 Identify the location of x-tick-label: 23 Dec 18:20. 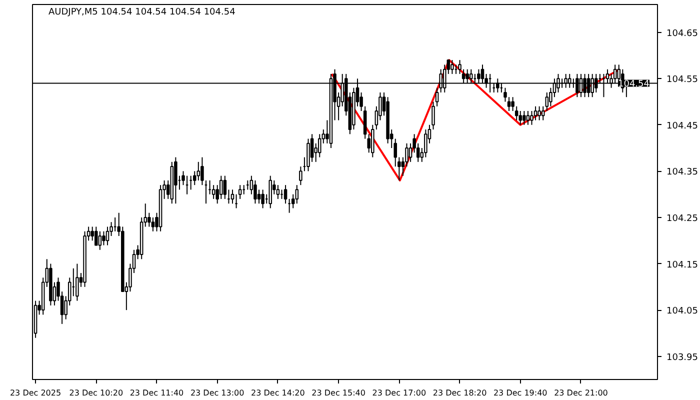
(459, 393).